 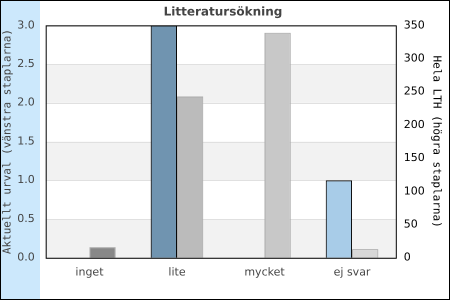 What do you see at coordinates (414, 91) in the screenshot?
I see `y2-tick-label: 250` at bounding box center [414, 91].